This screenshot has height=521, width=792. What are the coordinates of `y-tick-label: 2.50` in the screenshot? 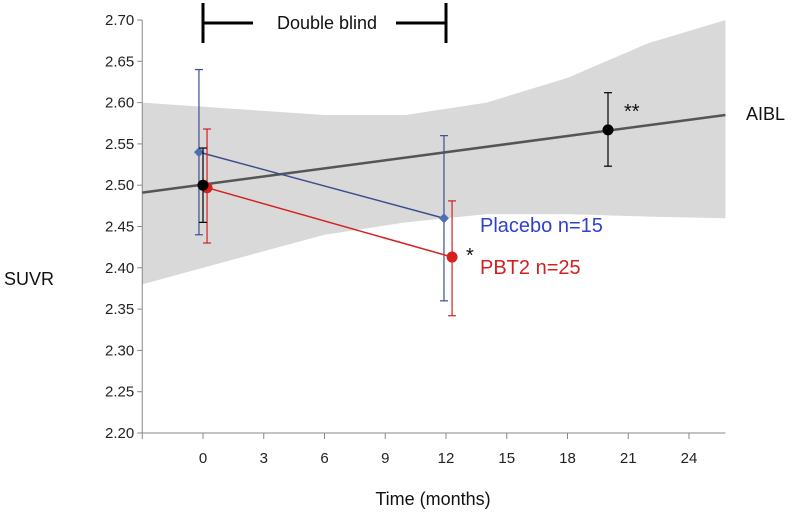 It's located at (119, 185).